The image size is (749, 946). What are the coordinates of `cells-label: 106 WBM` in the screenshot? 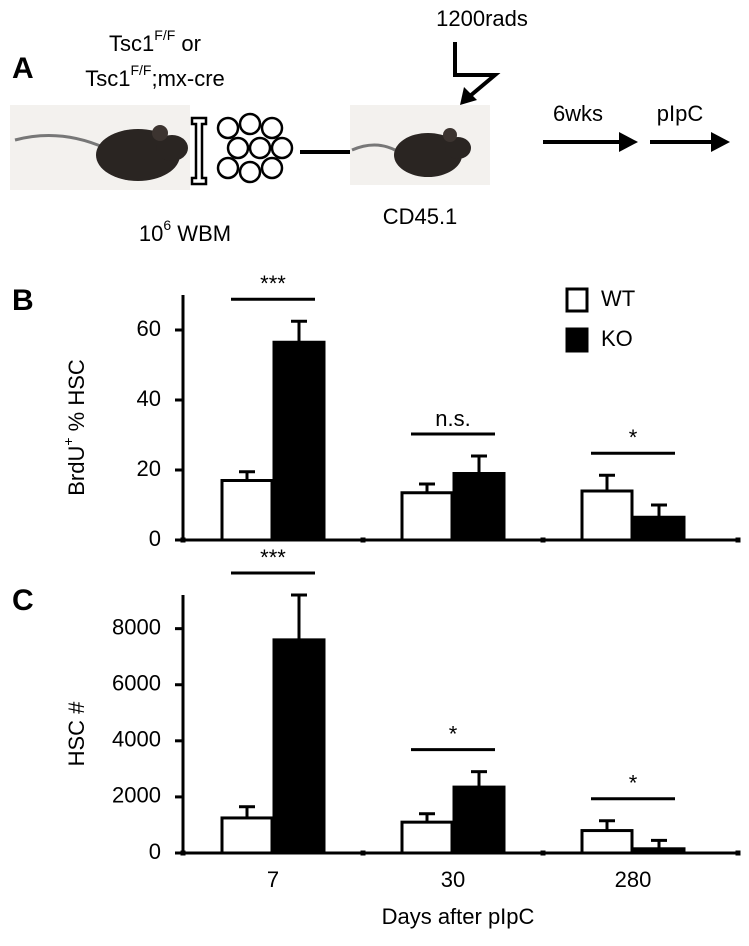 It's located at (185, 231).